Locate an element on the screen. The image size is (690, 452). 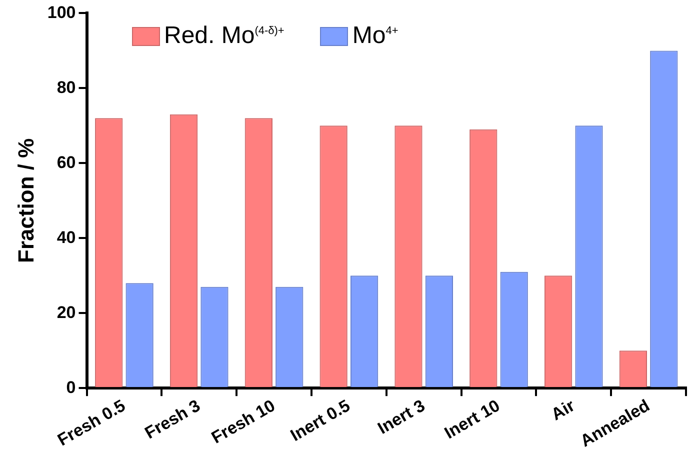
x-tick-label: Inert 3 is located at coordinates (401, 417).